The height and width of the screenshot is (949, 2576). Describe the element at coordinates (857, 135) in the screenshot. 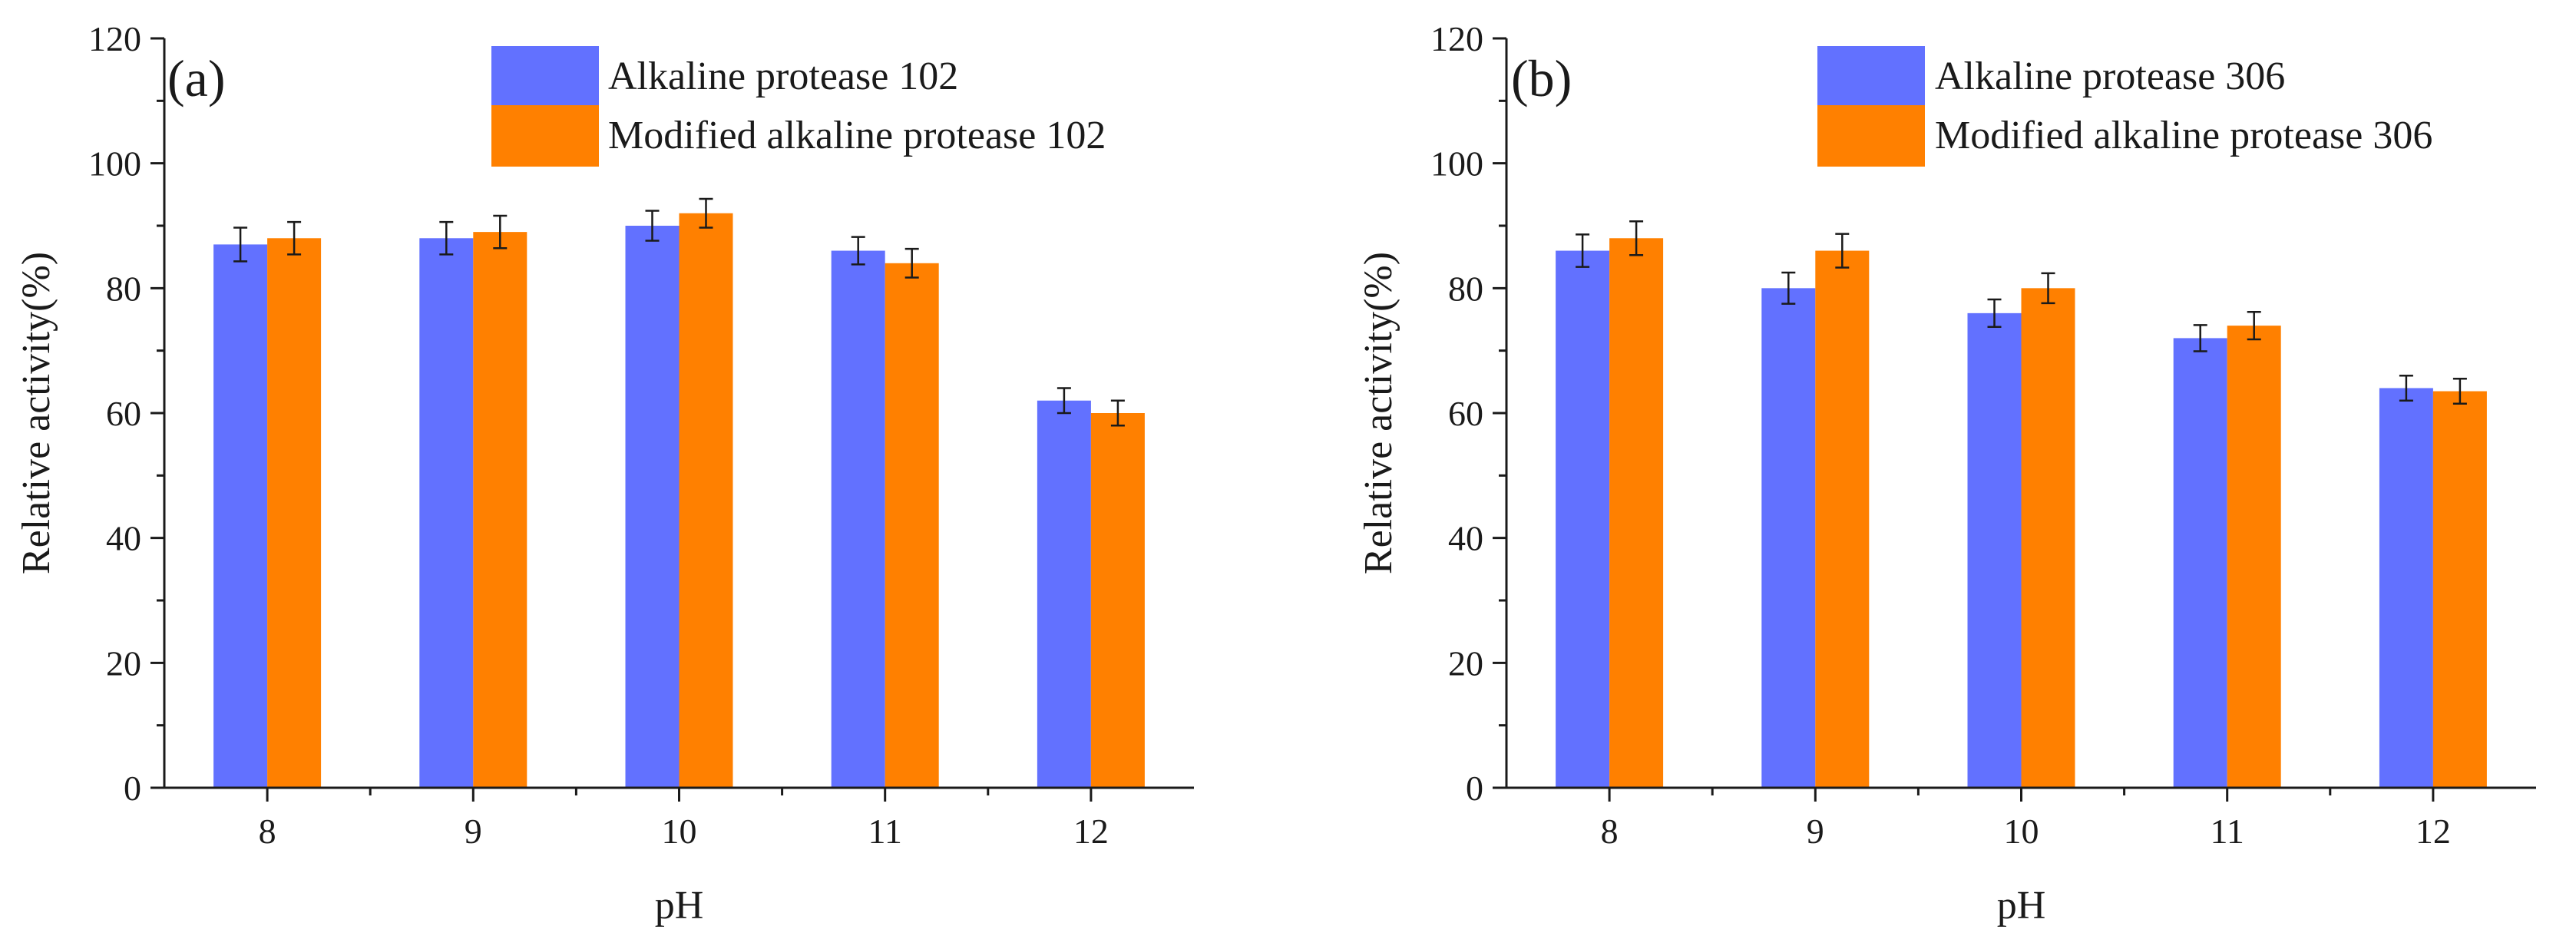

I see `legend-label-2: Modified alkaline protease 102` at that location.